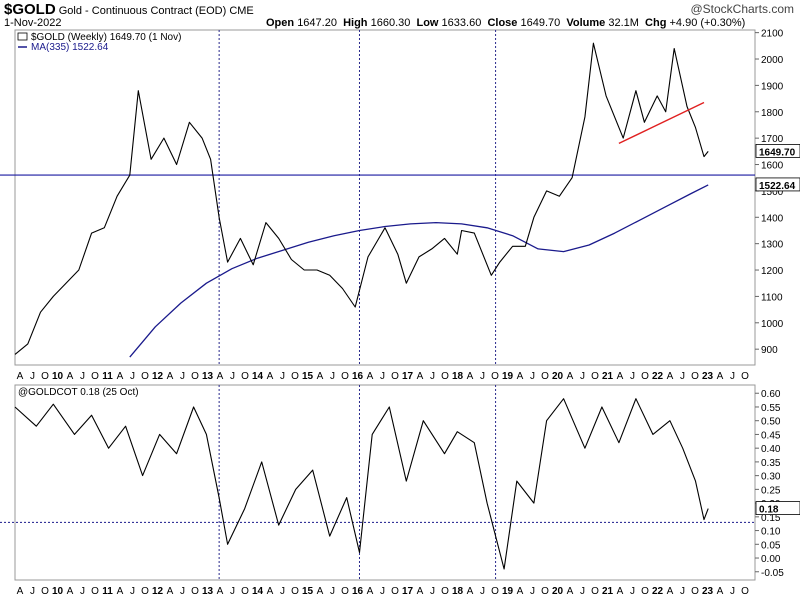 The image size is (800, 600). What do you see at coordinates (772, 60) in the screenshot?
I see `price-tick-label: 2000` at bounding box center [772, 60].